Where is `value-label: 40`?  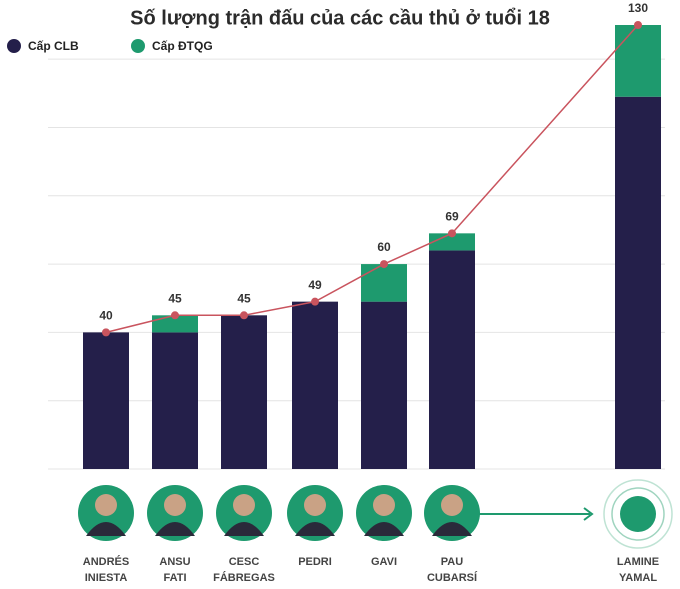
value-label: 40 is located at coordinates (106, 316).